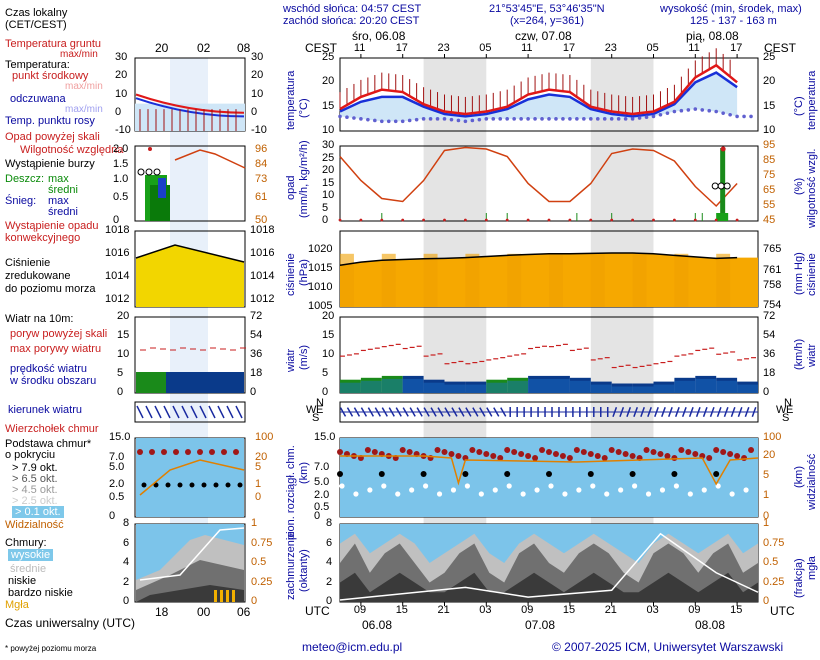 This screenshot has height=660, width=820. What do you see at coordinates (549, 587) in the screenshot?
I see `cloud-verylow-area` at bounding box center [549, 587].